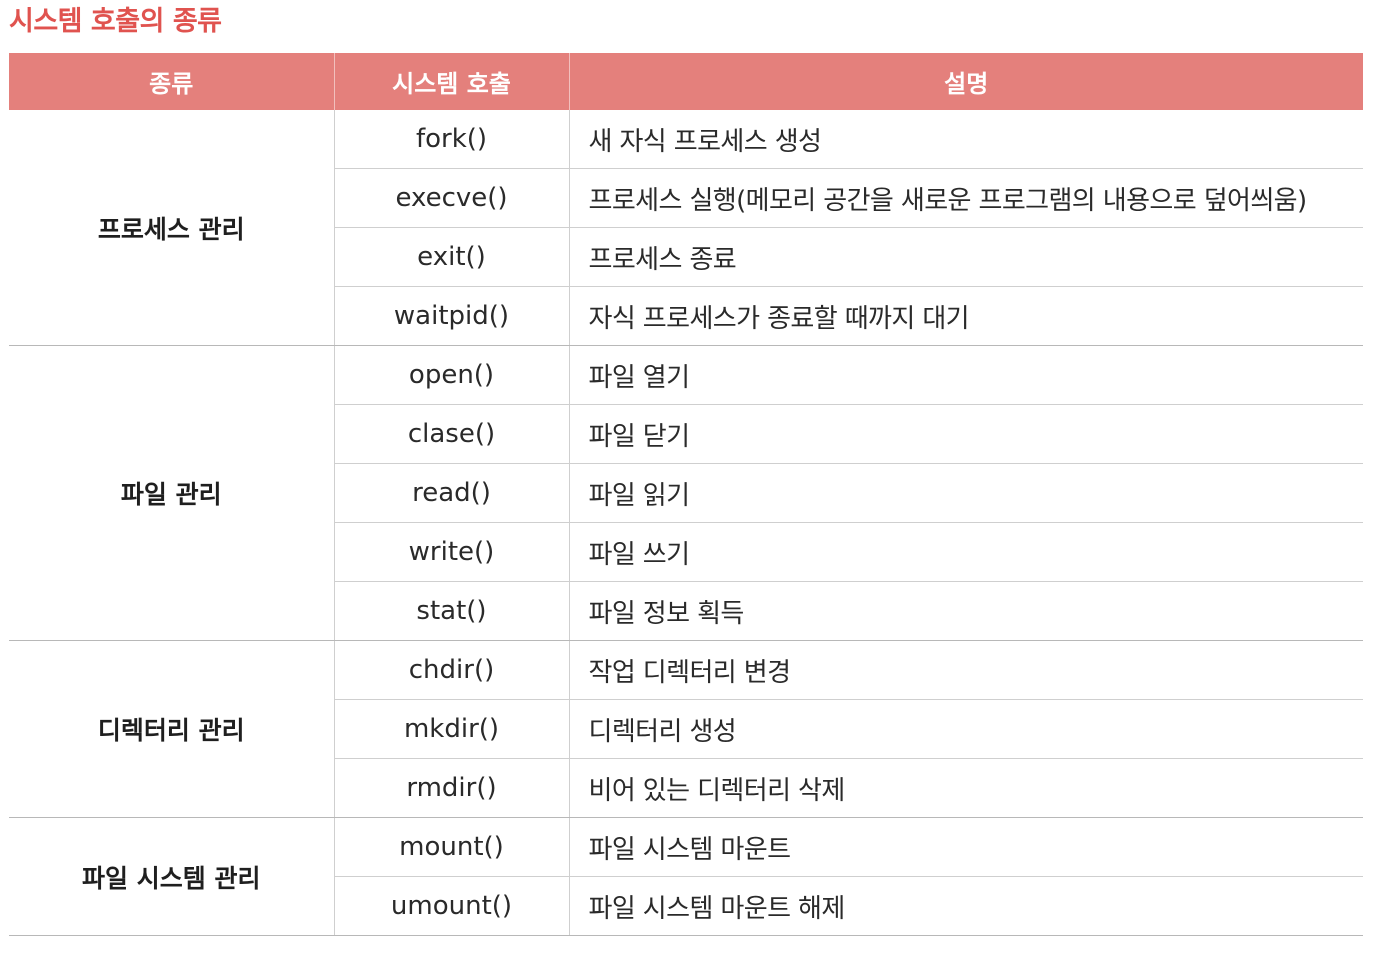  I want to click on syscall-cell: stat(), so click(451, 611).